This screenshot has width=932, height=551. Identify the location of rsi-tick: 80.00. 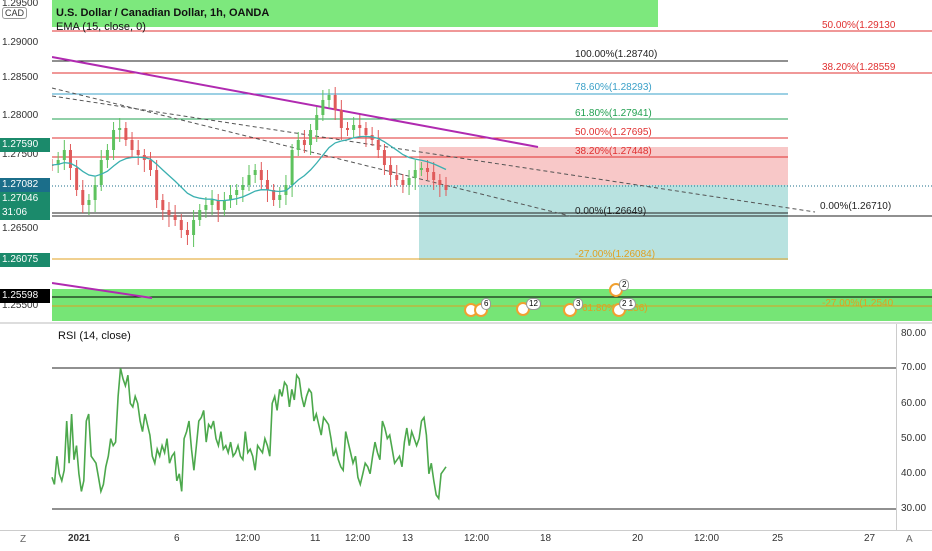
(914, 333).